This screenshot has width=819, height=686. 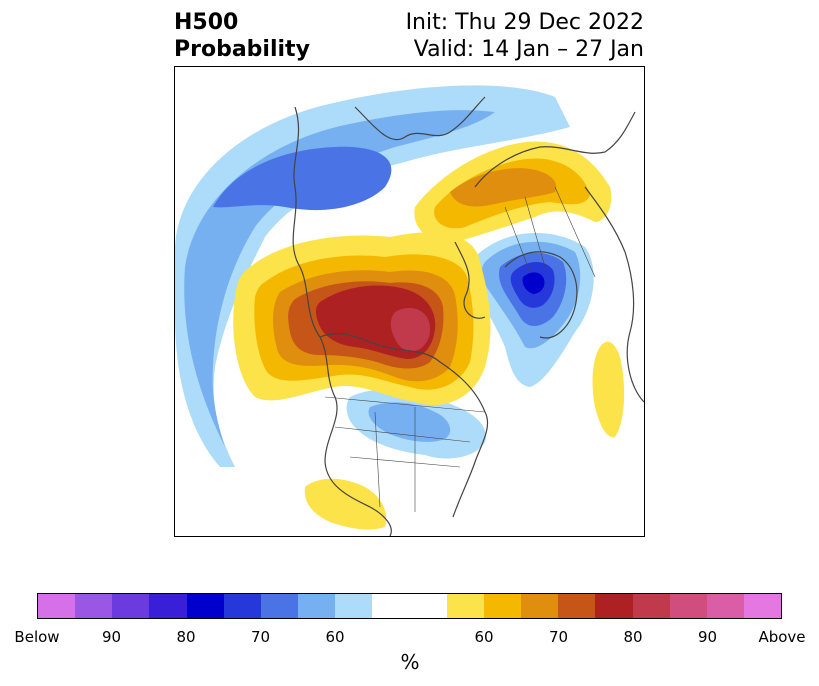 What do you see at coordinates (410, 329) in the screenshot?
I see `red-85-region-main` at bounding box center [410, 329].